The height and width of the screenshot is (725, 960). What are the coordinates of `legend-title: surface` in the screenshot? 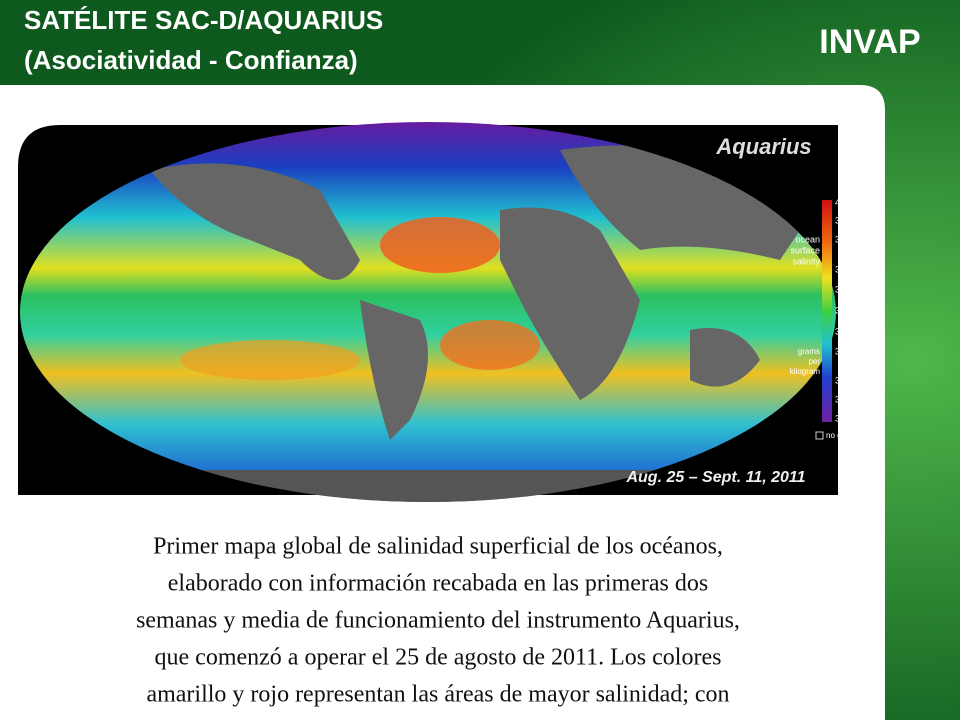 It's located at (805, 250).